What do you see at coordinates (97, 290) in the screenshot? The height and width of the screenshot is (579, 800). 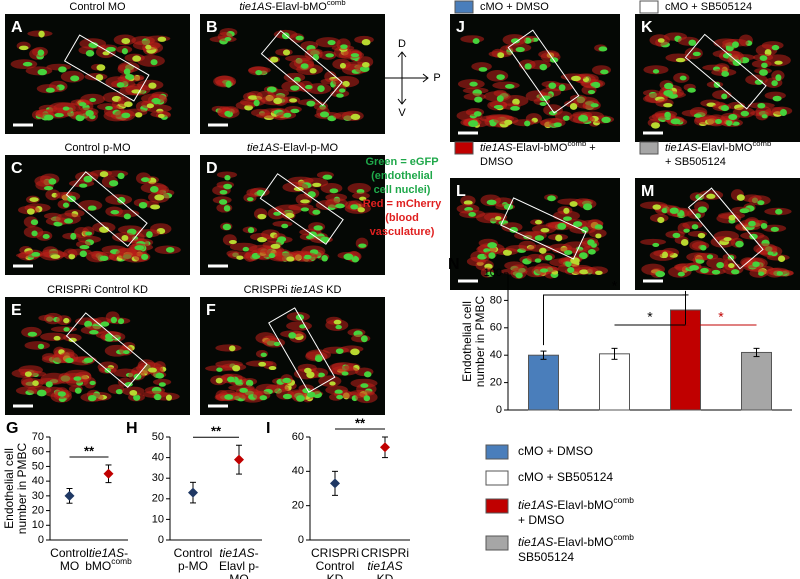 I see `panel-title: CRISPRi Control KD` at bounding box center [97, 290].